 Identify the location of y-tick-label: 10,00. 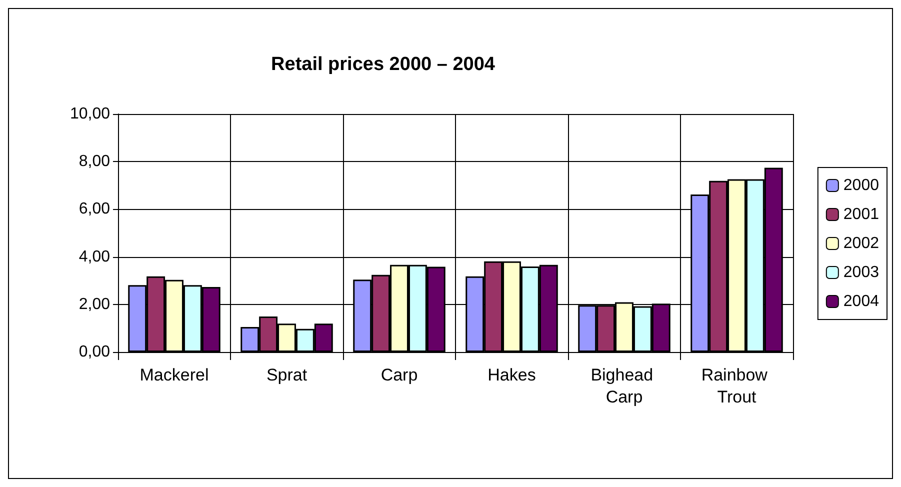
(90, 114).